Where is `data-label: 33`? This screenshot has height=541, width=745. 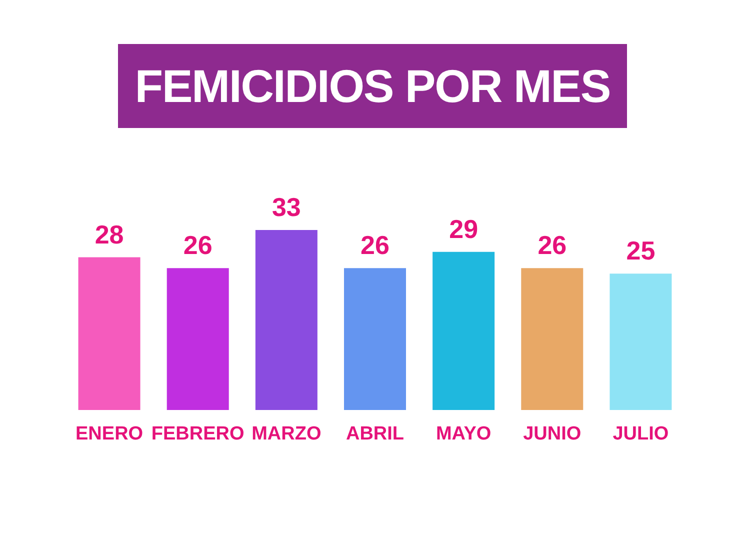 data-label: 33 is located at coordinates (286, 207).